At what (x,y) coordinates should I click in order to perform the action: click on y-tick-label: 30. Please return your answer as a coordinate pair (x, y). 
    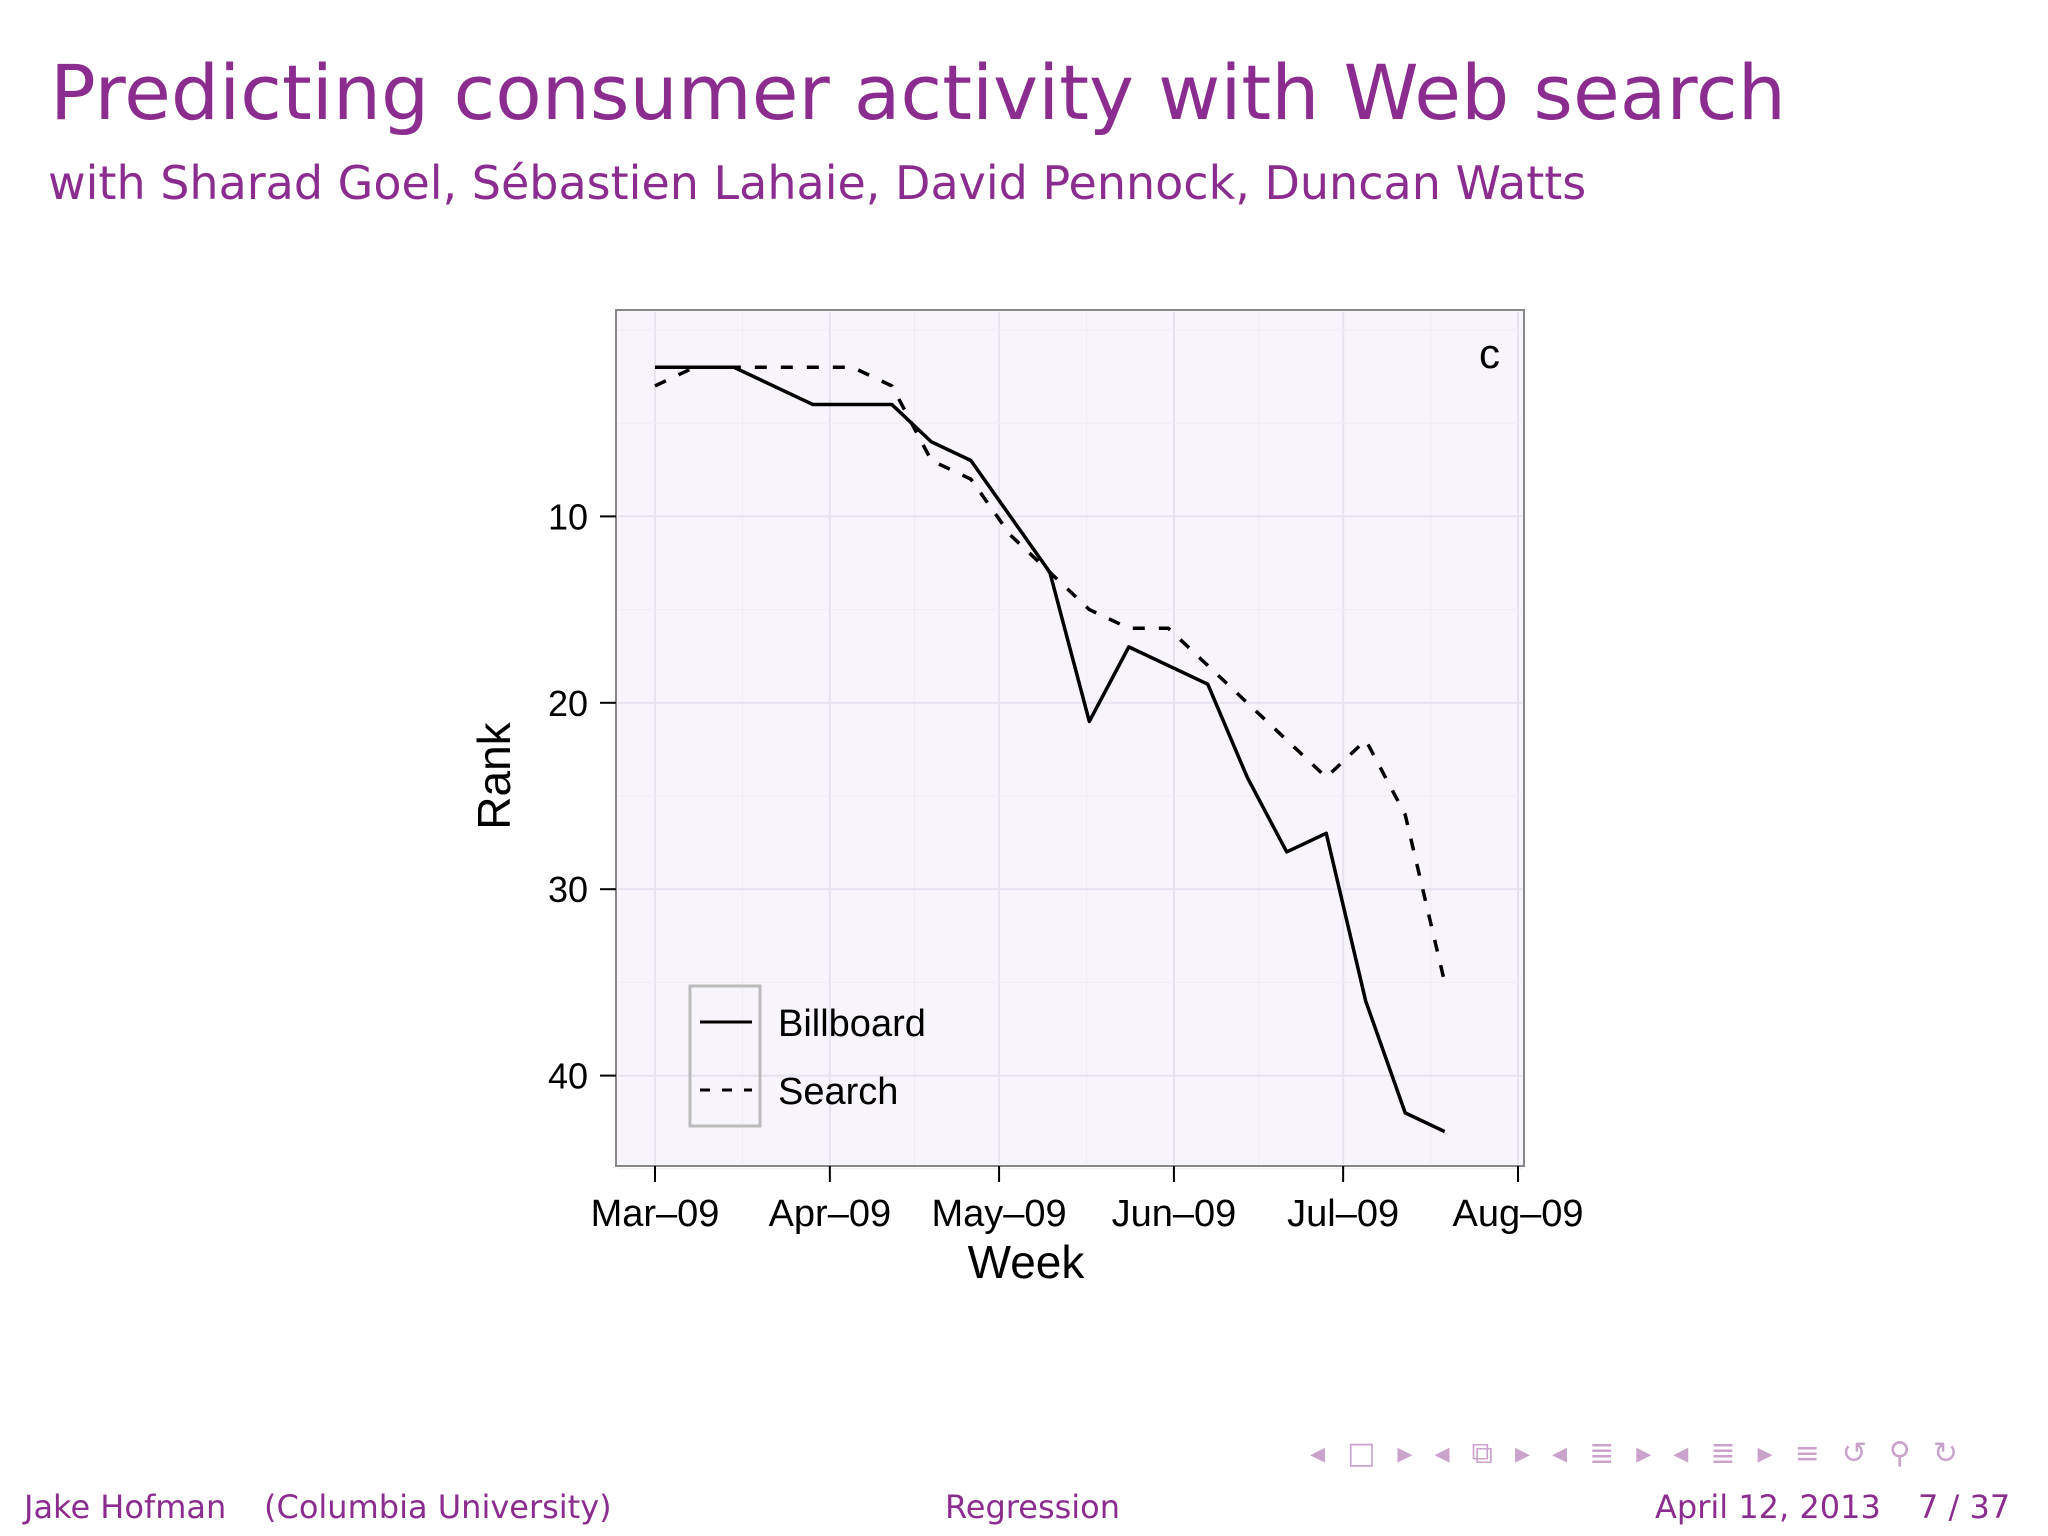
    Looking at the image, I should click on (568, 889).